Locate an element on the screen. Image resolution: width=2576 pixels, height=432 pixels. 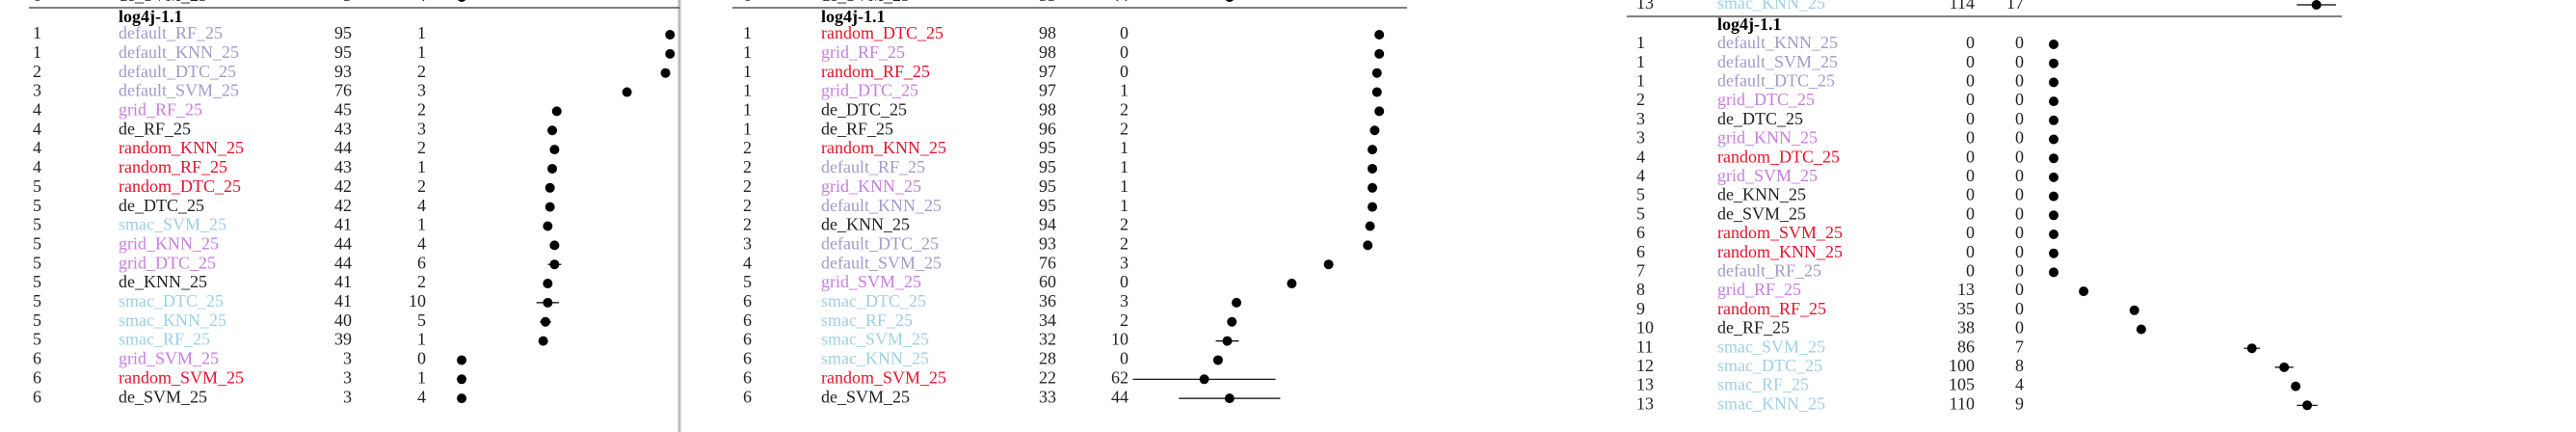
treatment-name: random_SVM_25 is located at coordinates (884, 377).